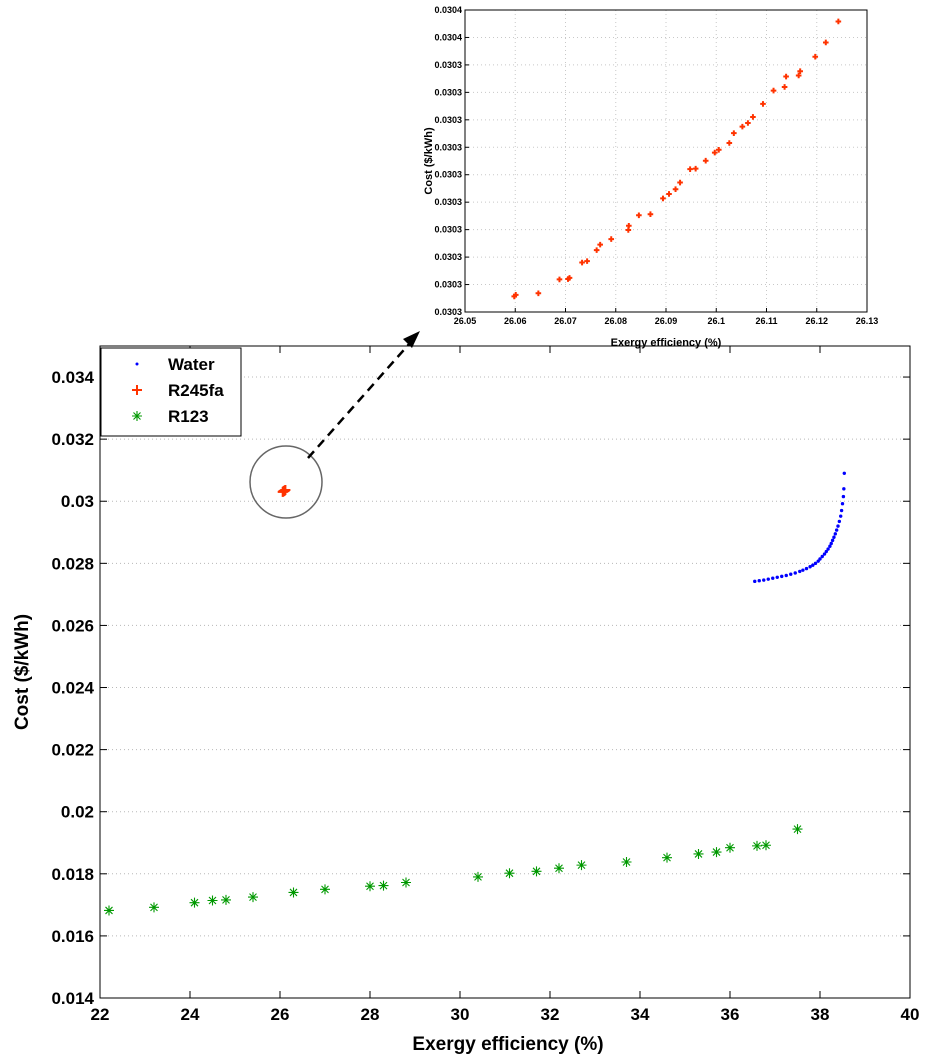 The width and height of the screenshot is (926, 1061). Describe the element at coordinates (286, 482) in the screenshot. I see `zoom-circle` at that location.